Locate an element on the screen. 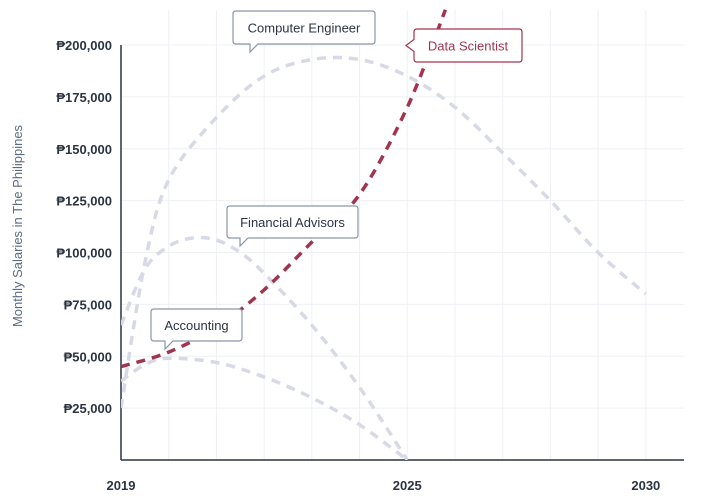 This screenshot has width=713, height=502. y-tick-label: ₱75,000 is located at coordinates (88, 304).